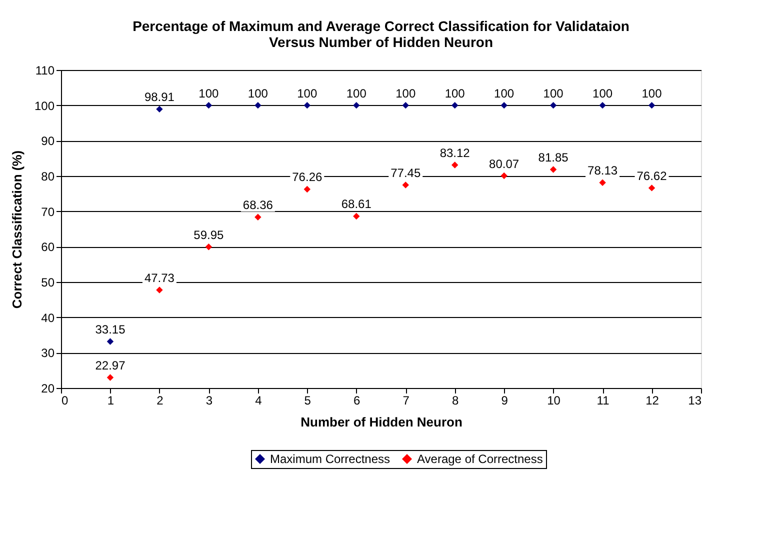 This screenshot has height=542, width=761. I want to click on data-label: 68.61, so click(356, 204).